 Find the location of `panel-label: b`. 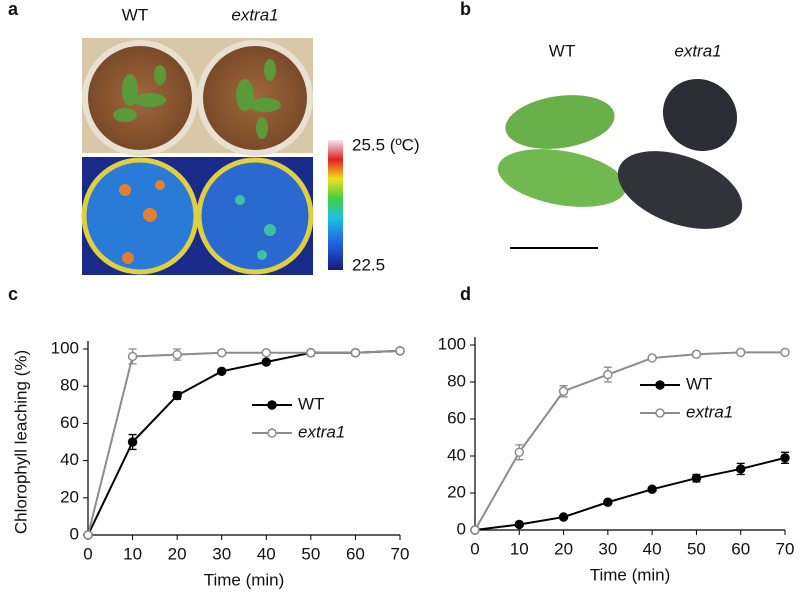

panel-label: b is located at coordinates (465, 9).